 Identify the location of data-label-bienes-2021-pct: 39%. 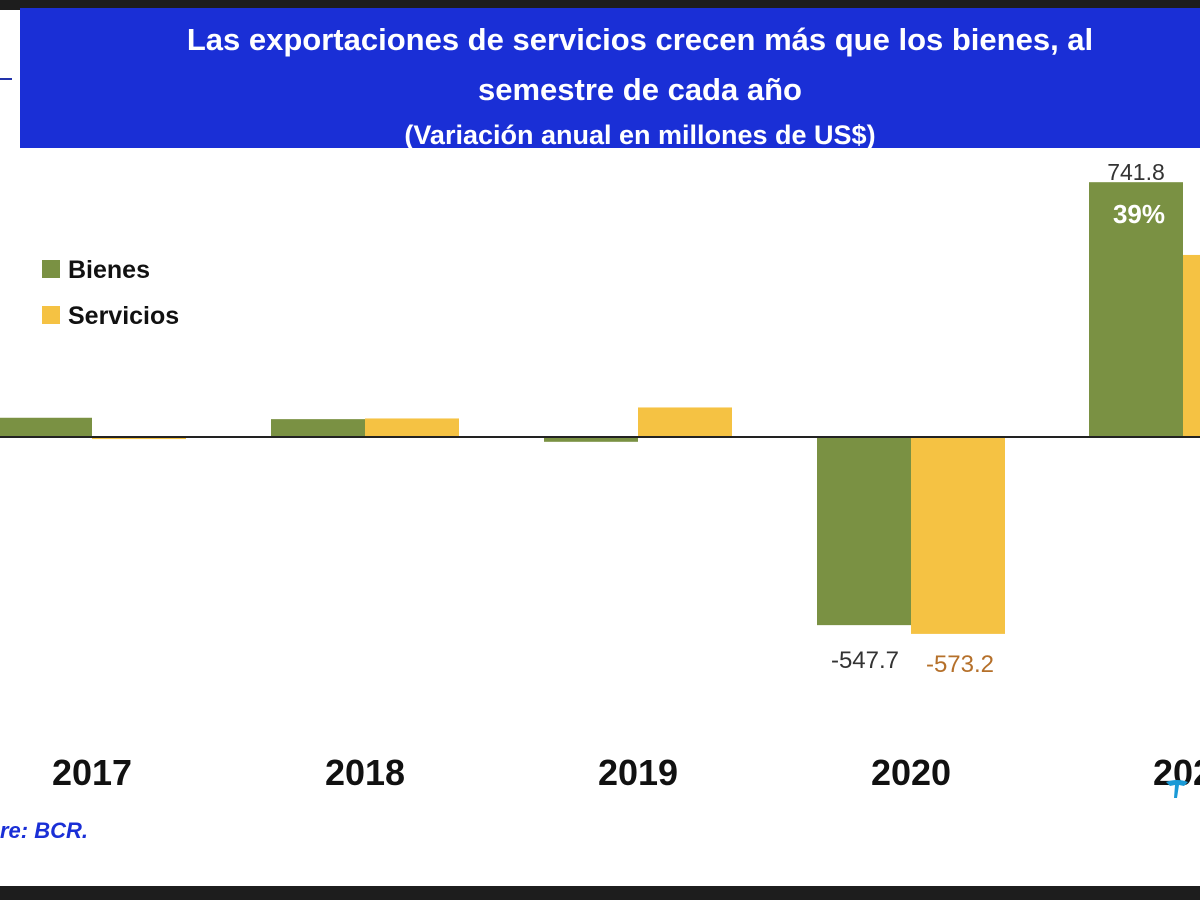
(1139, 214).